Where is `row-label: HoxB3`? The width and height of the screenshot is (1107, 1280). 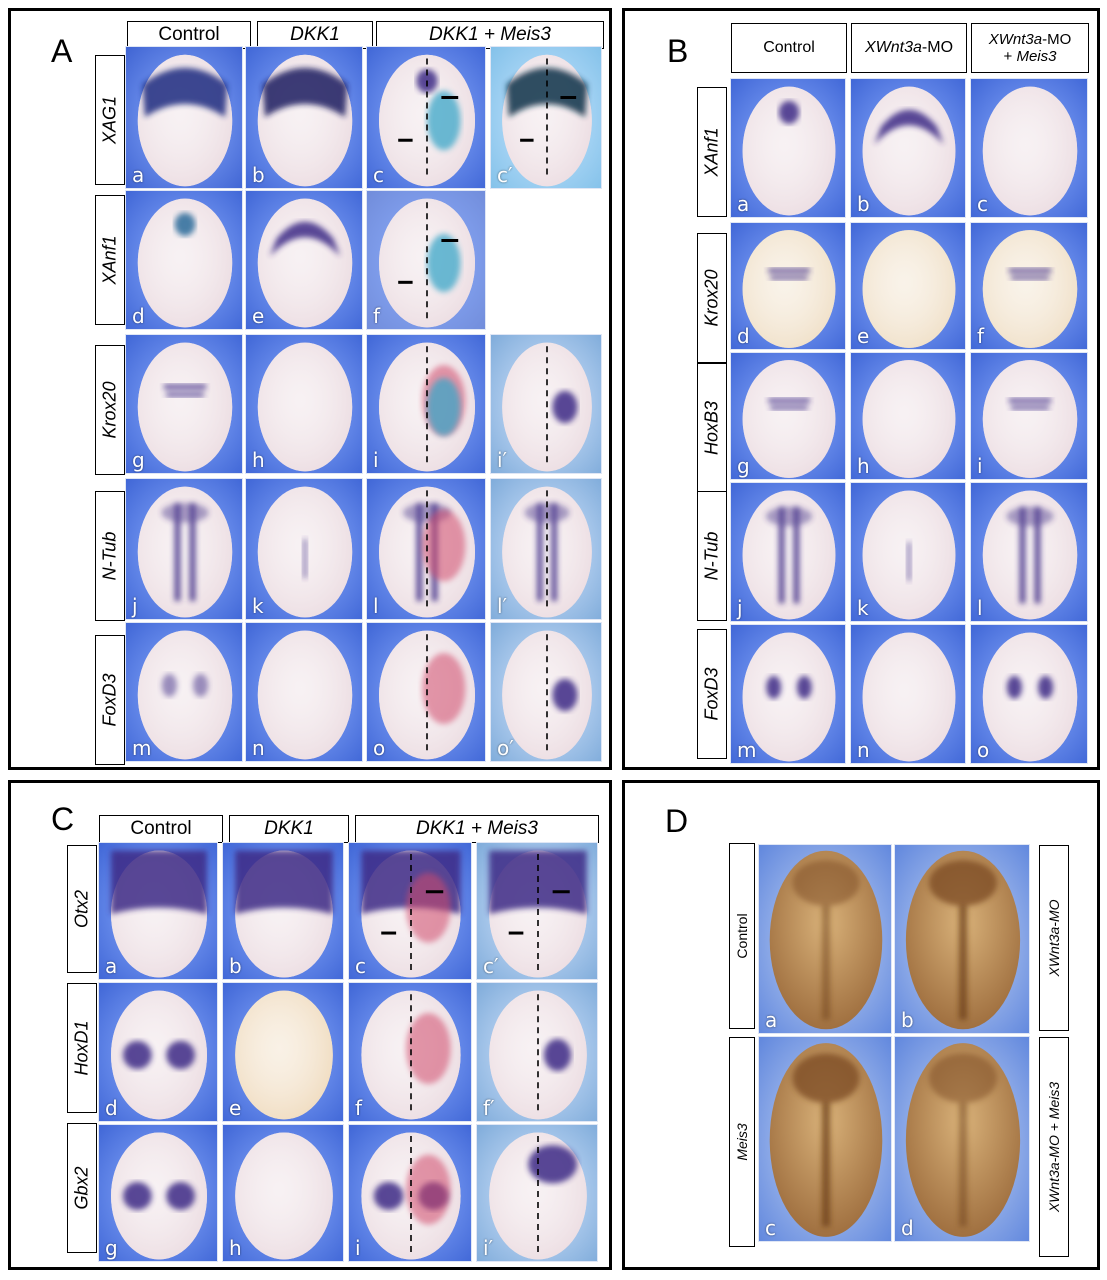
row-label: HoxB3 is located at coordinates (712, 428).